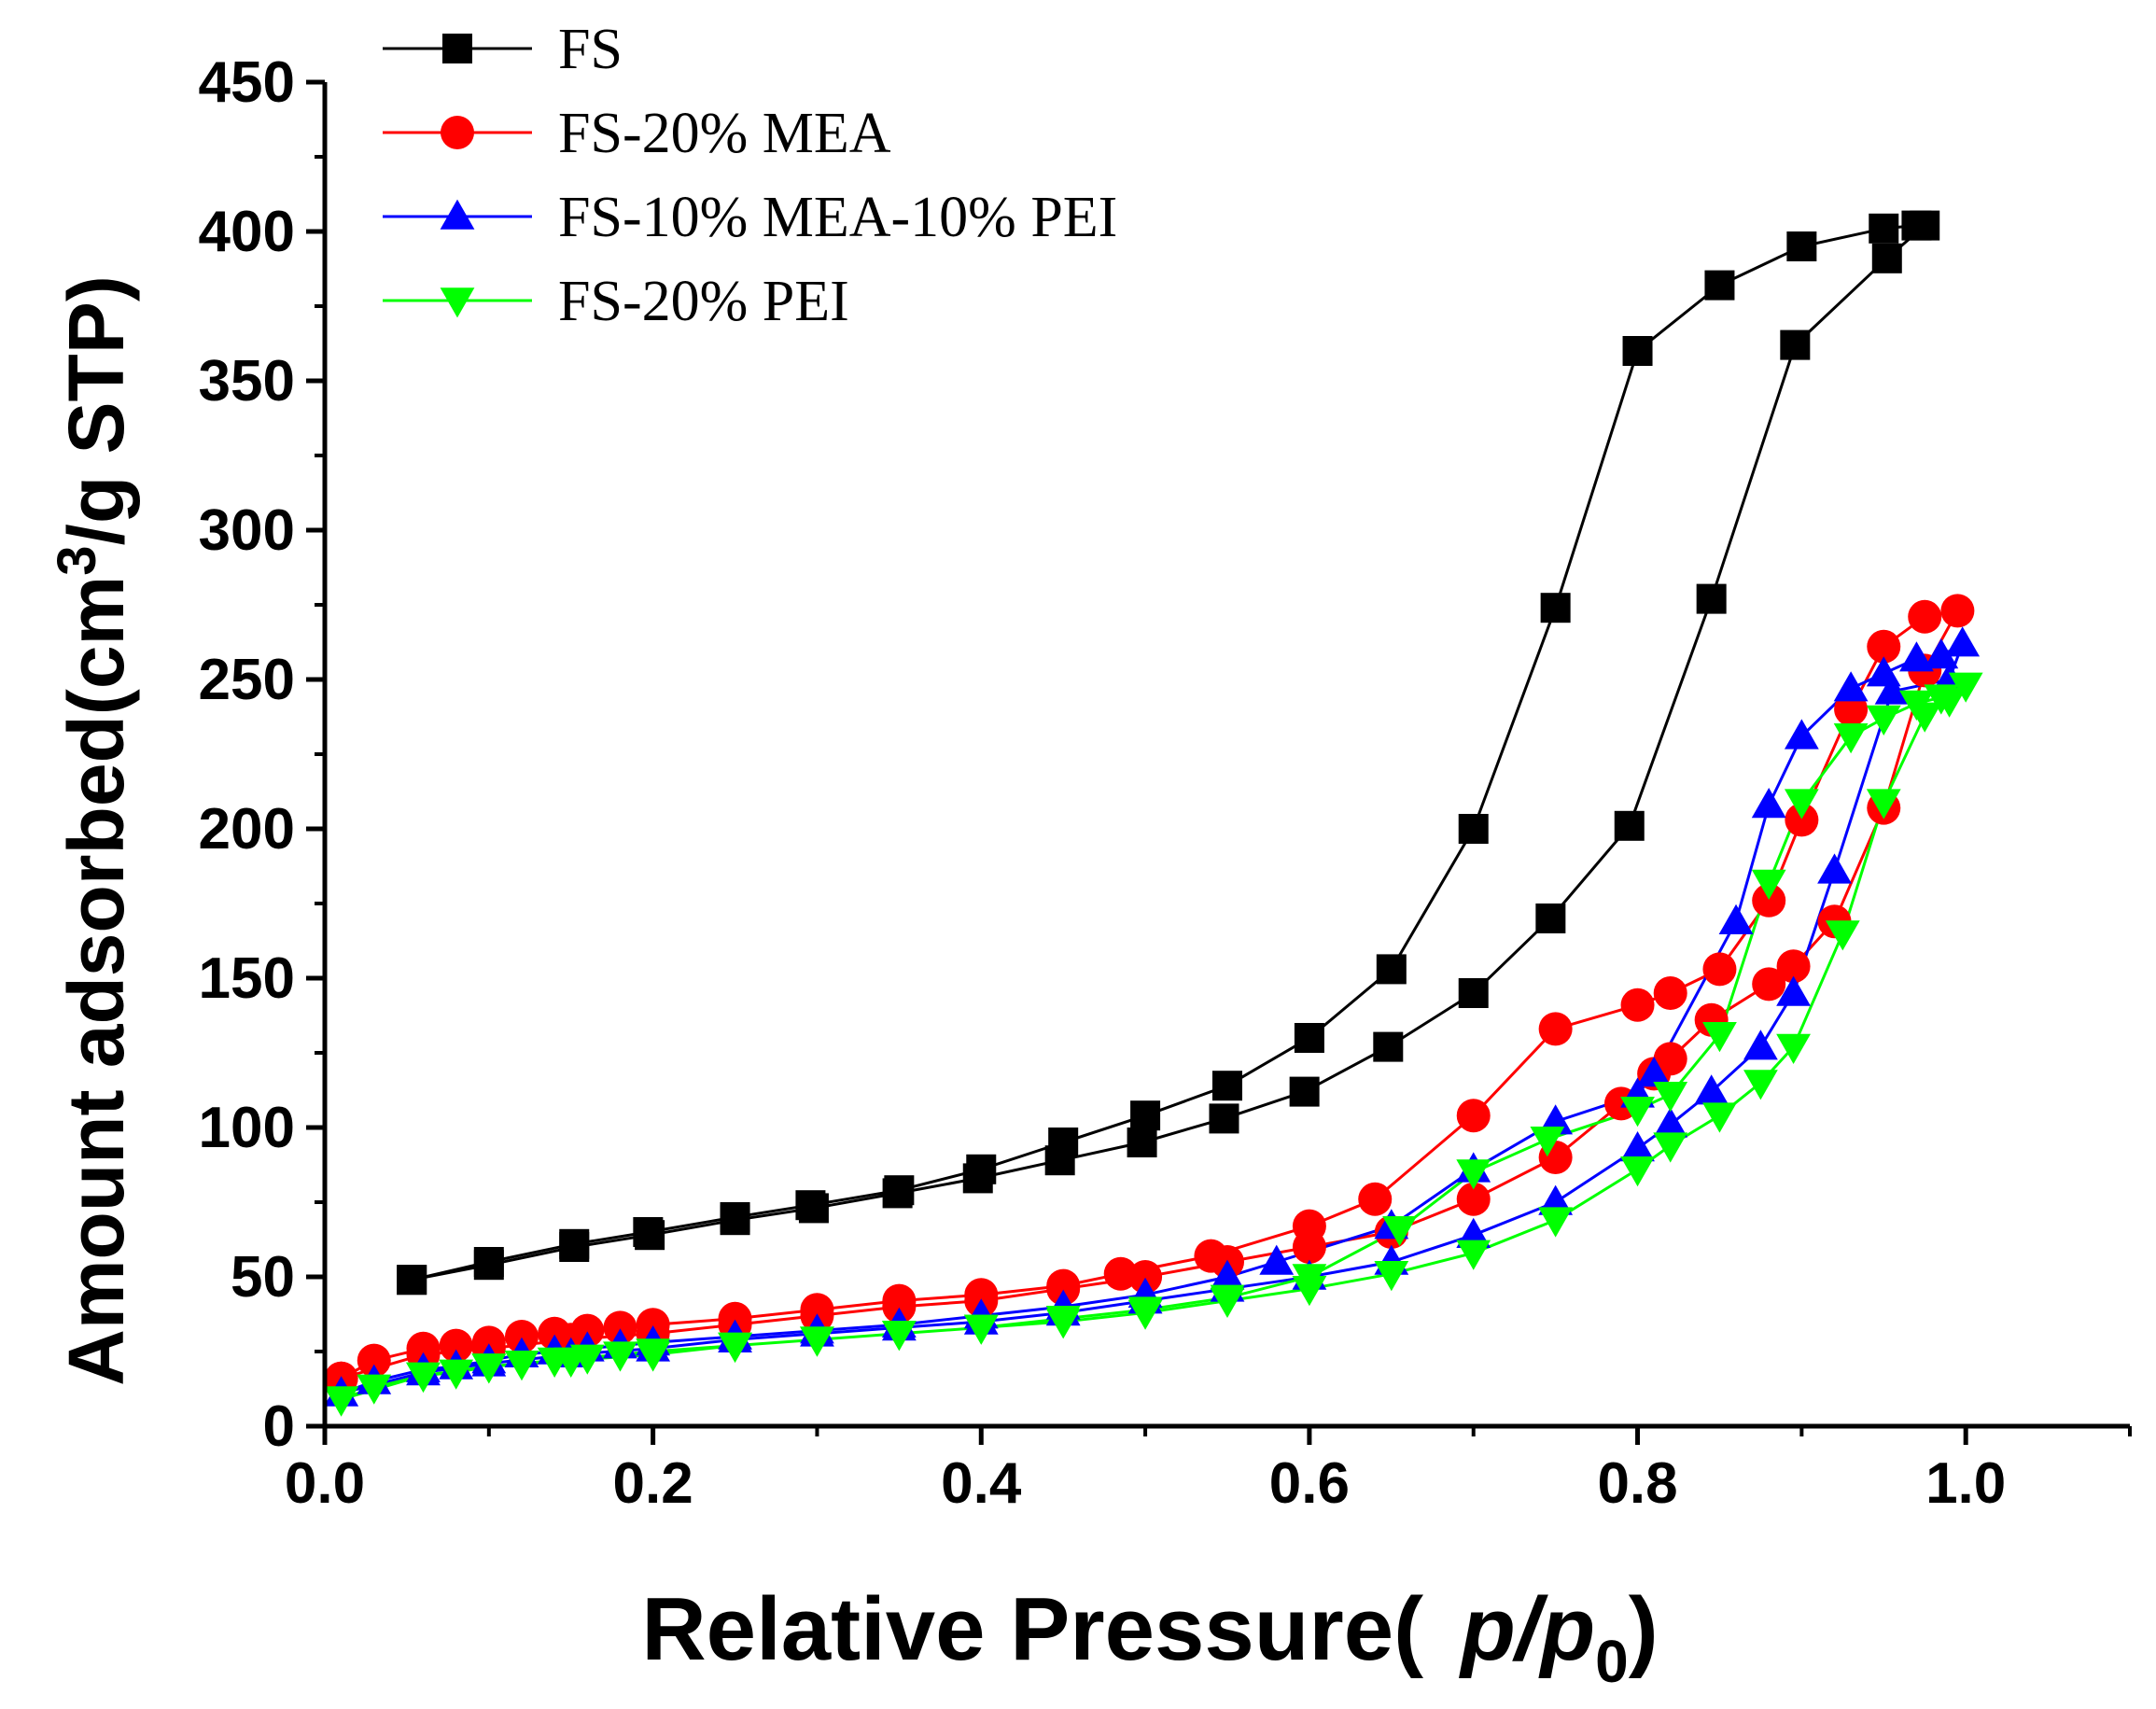 The height and width of the screenshot is (1709, 2156). Describe the element at coordinates (837, 217) in the screenshot. I see `legend-label-fs-10pct-mea-10pct-pei: FS-10% MEA-10% PEI` at that location.